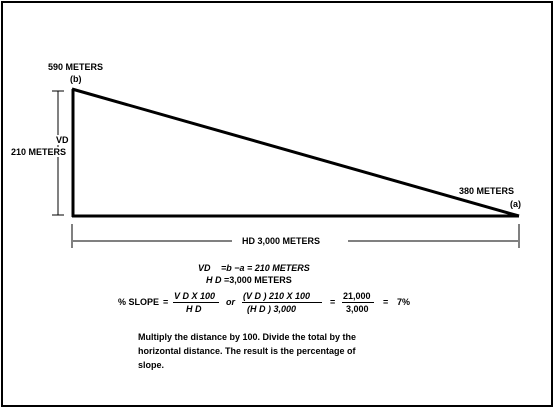 The height and width of the screenshot is (408, 554). I want to click on fraction-2-numerator: (V D ) 210 X 100, so click(277, 296).